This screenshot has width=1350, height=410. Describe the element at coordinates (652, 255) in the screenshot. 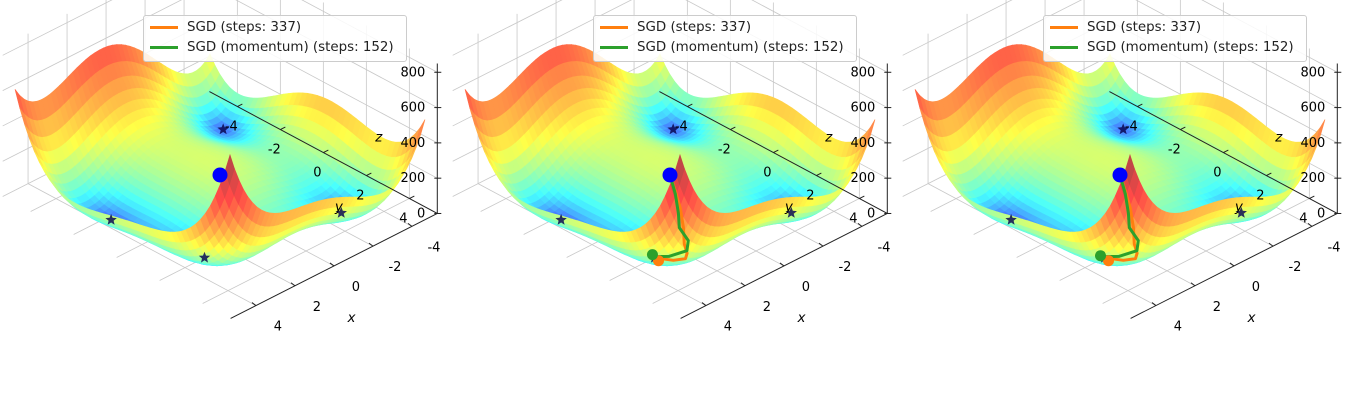

I see `path-end-sgd-momentum` at that location.